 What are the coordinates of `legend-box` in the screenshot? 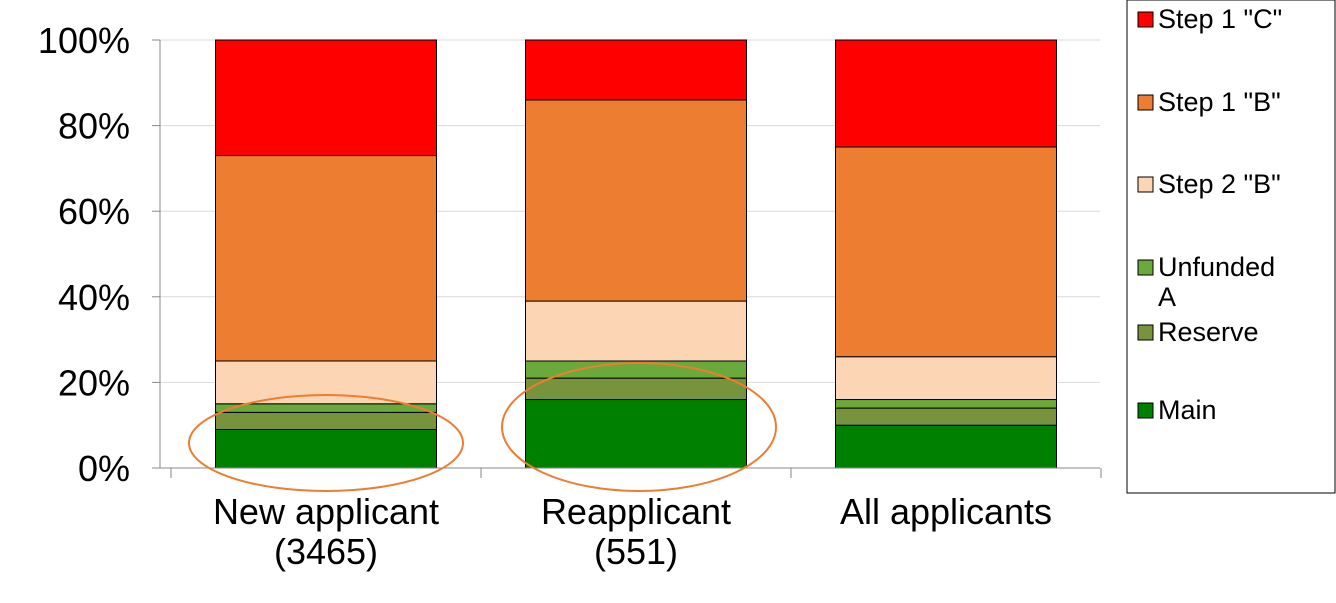 It's located at (1231, 247).